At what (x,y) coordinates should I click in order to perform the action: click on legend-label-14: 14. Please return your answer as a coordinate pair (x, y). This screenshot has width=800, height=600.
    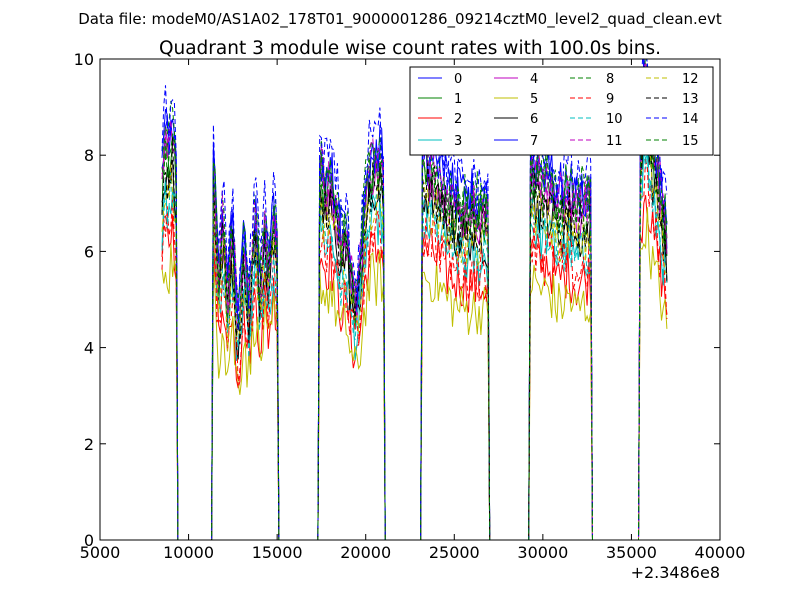
    Looking at the image, I should click on (690, 119).